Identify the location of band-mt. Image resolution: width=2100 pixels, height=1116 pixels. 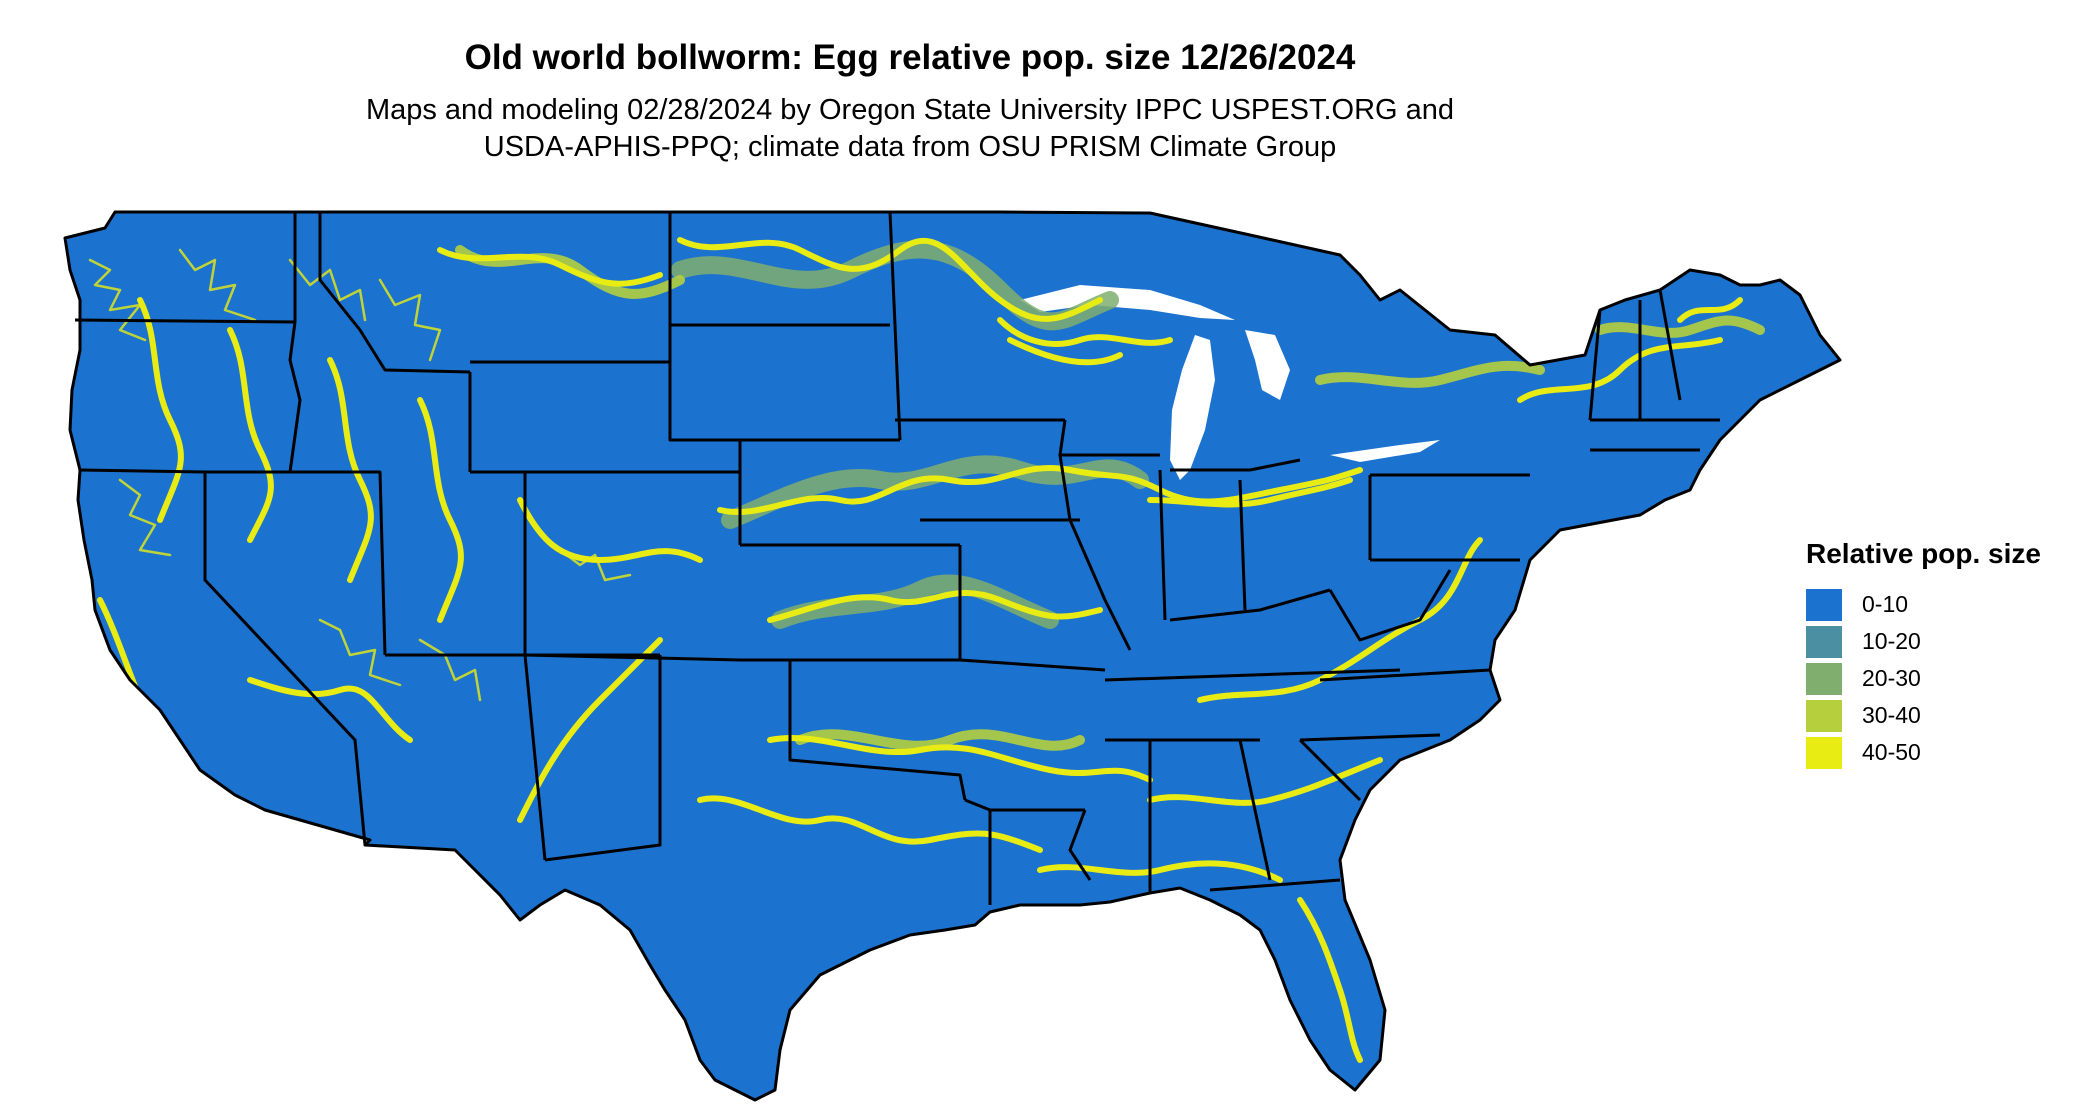
(550, 267).